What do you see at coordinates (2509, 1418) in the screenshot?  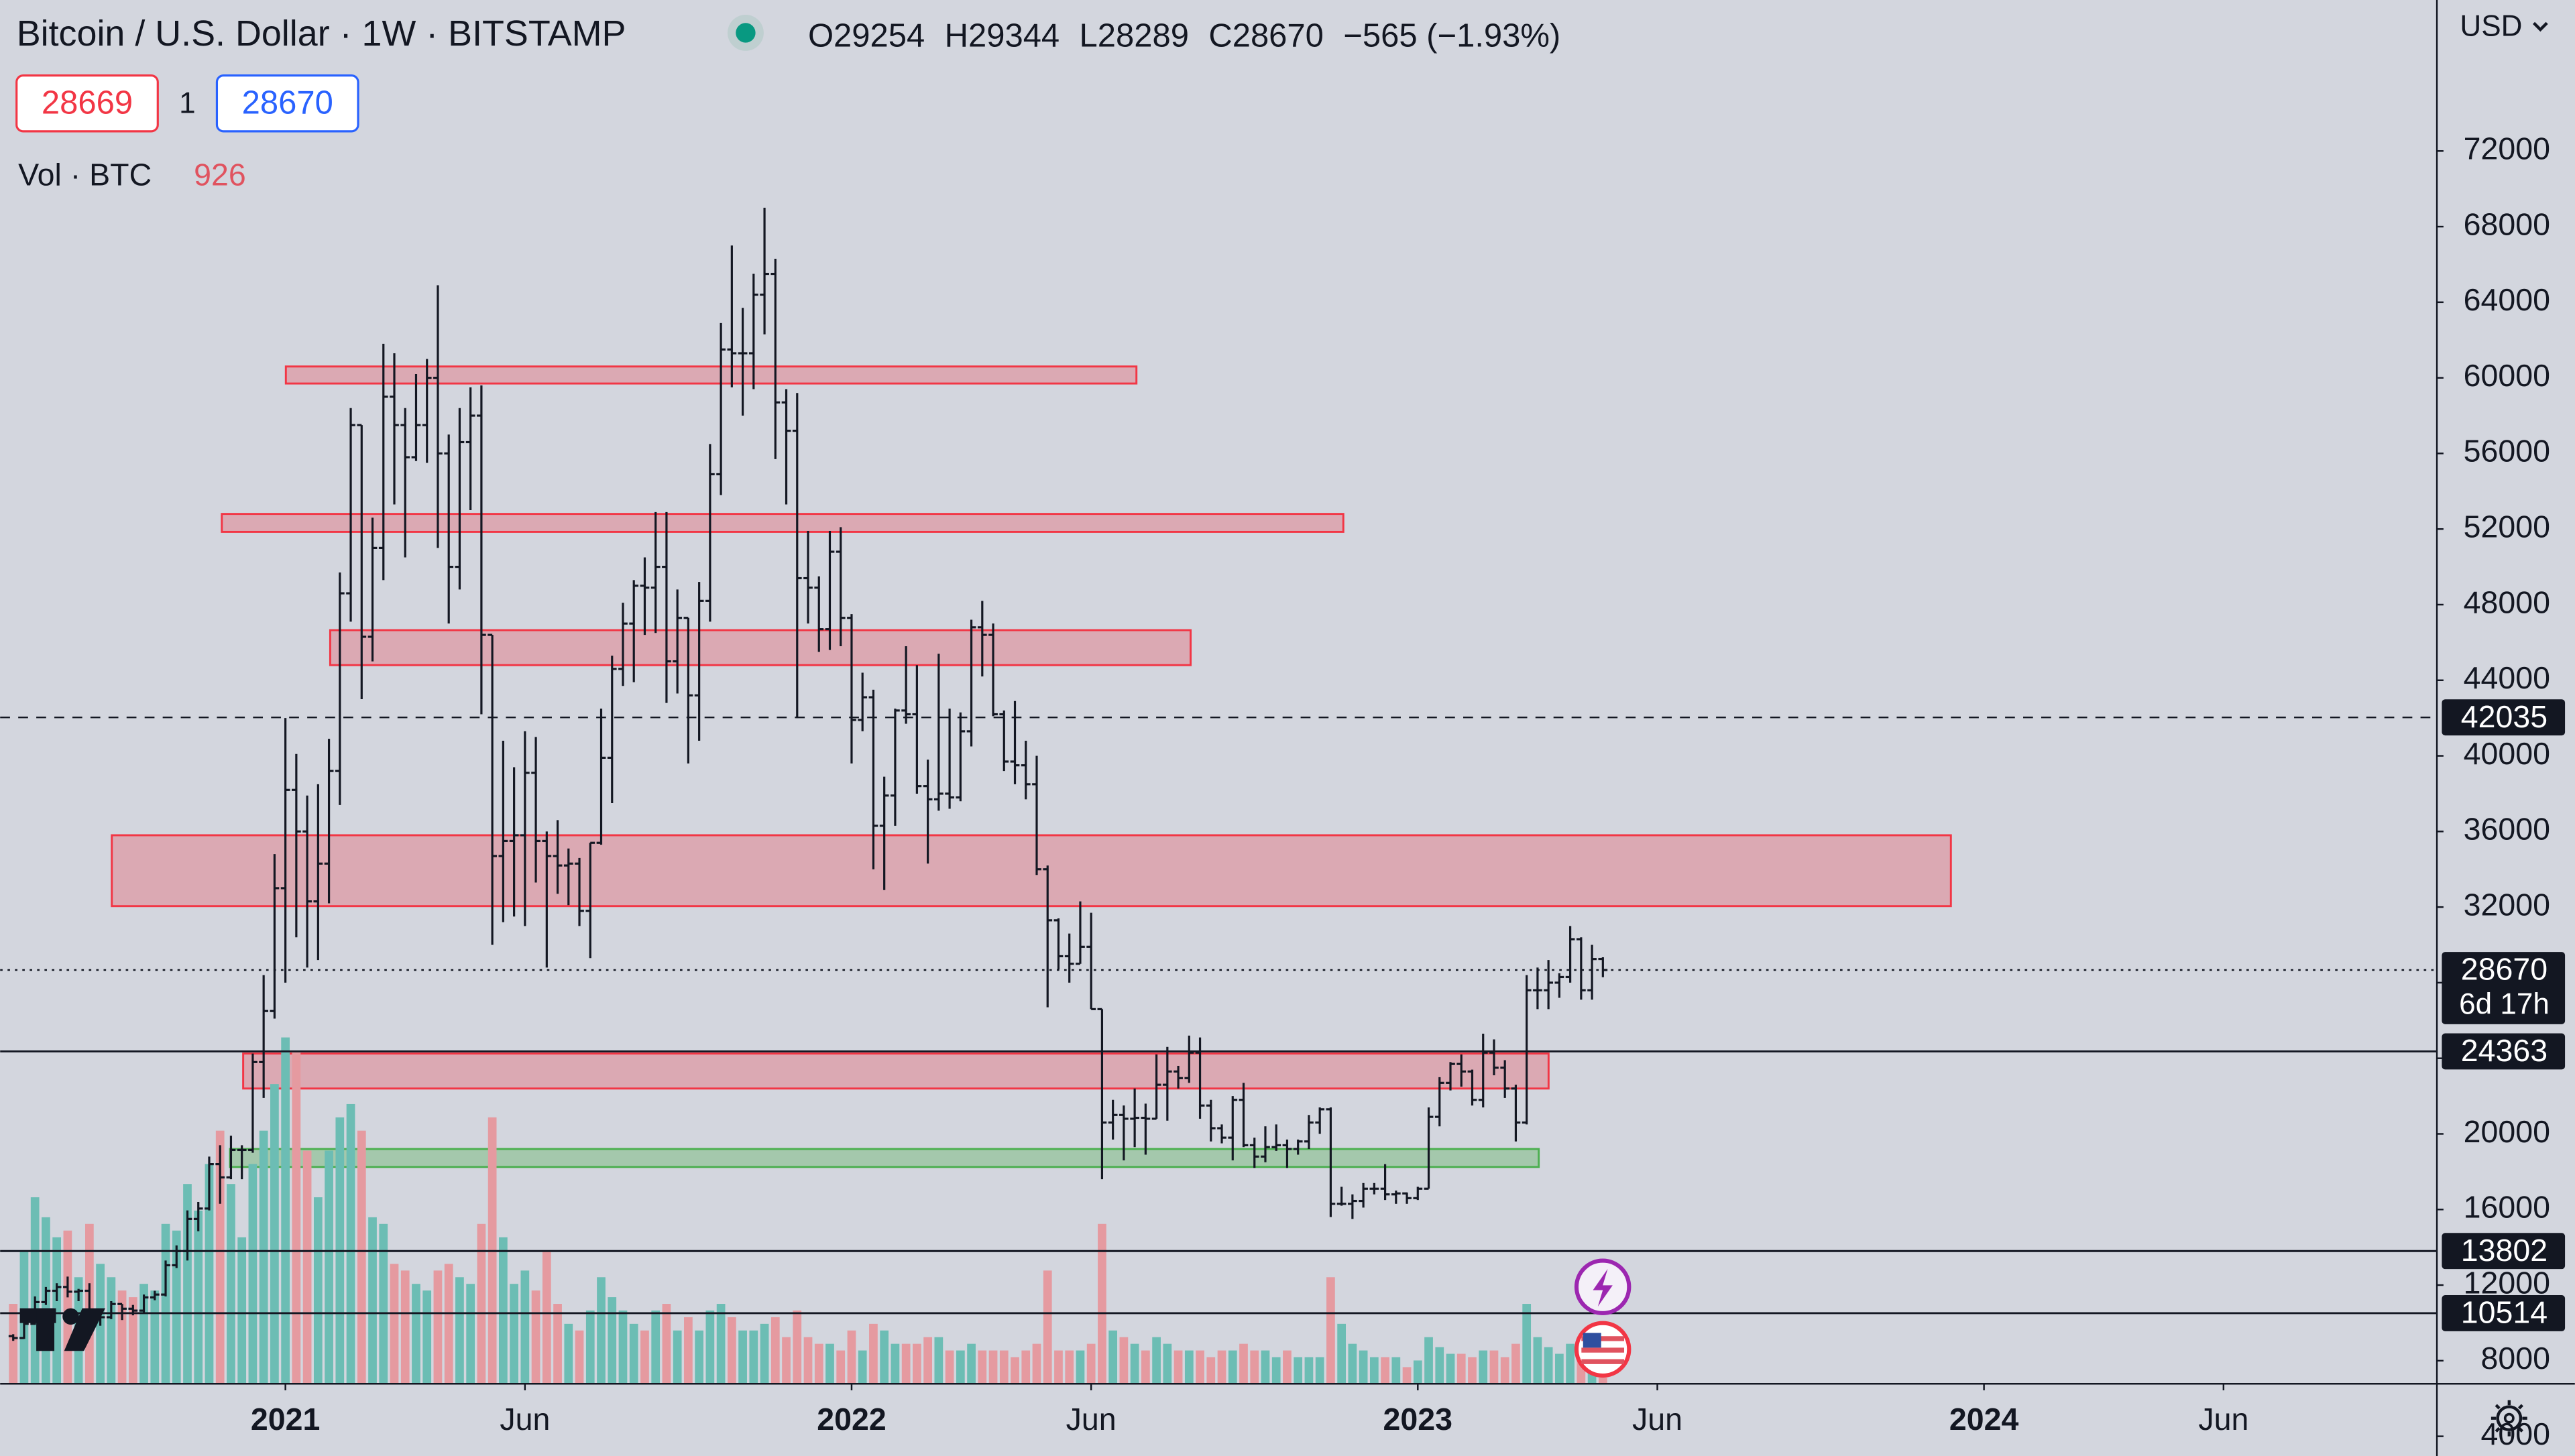 I see `settings-gear` at bounding box center [2509, 1418].